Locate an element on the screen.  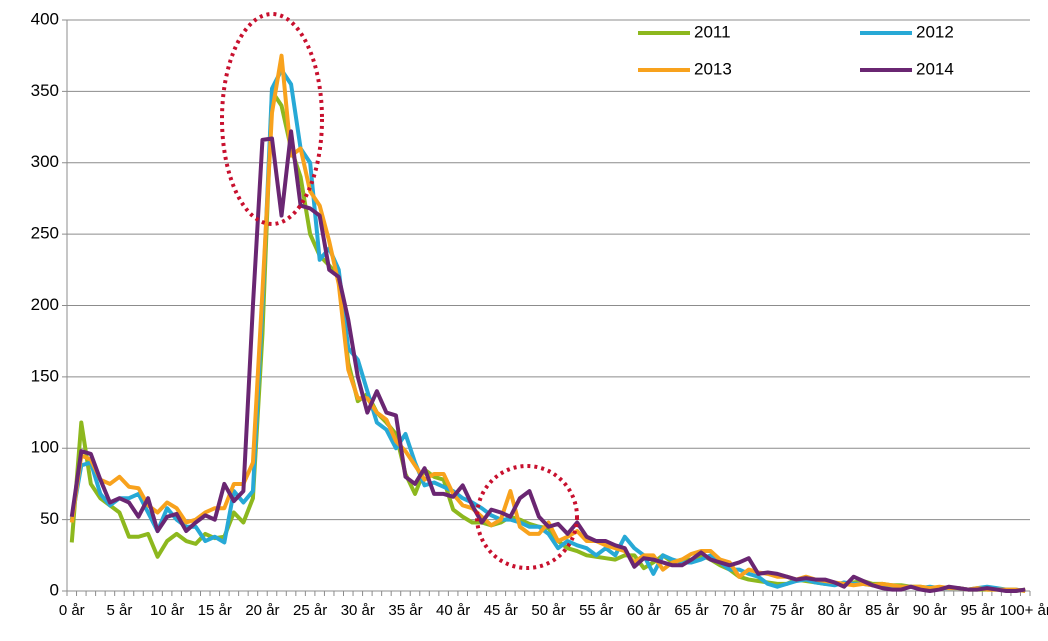
x-tick-label: 60 år is located at coordinates (644, 610).